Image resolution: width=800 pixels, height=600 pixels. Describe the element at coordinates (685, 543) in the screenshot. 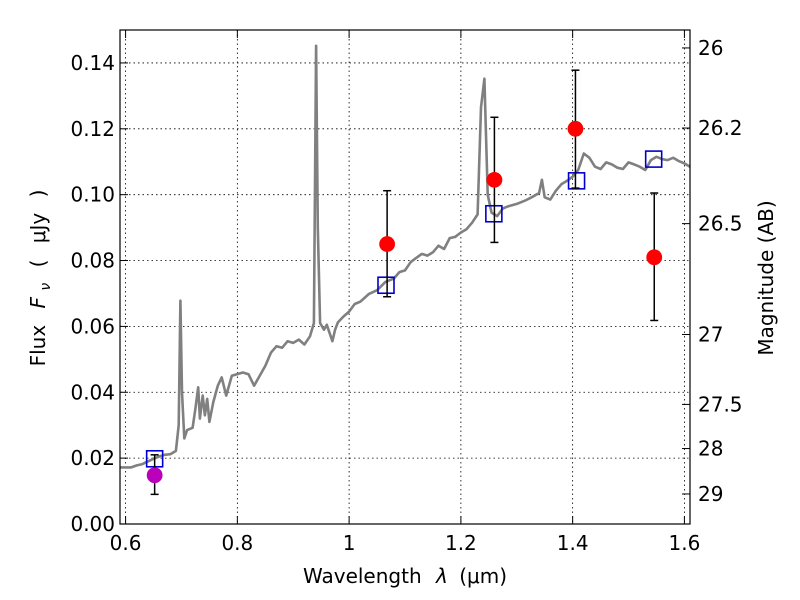

I see `x-tick-label: 1.6` at that location.